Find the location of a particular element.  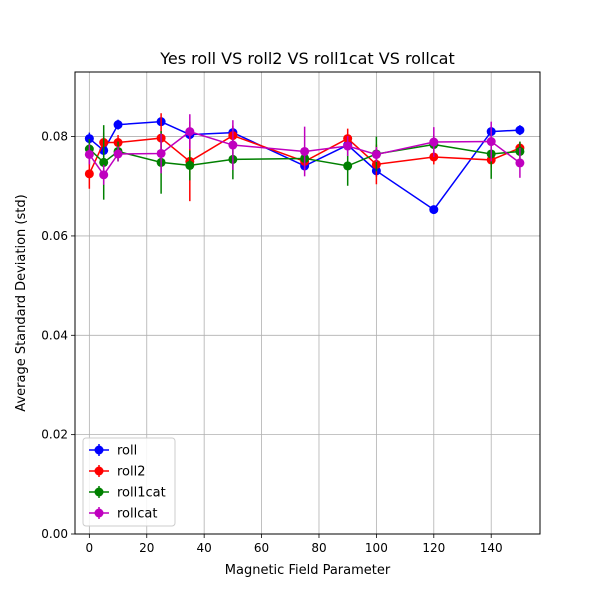

legend-entry: rollcat is located at coordinates (123, 514).